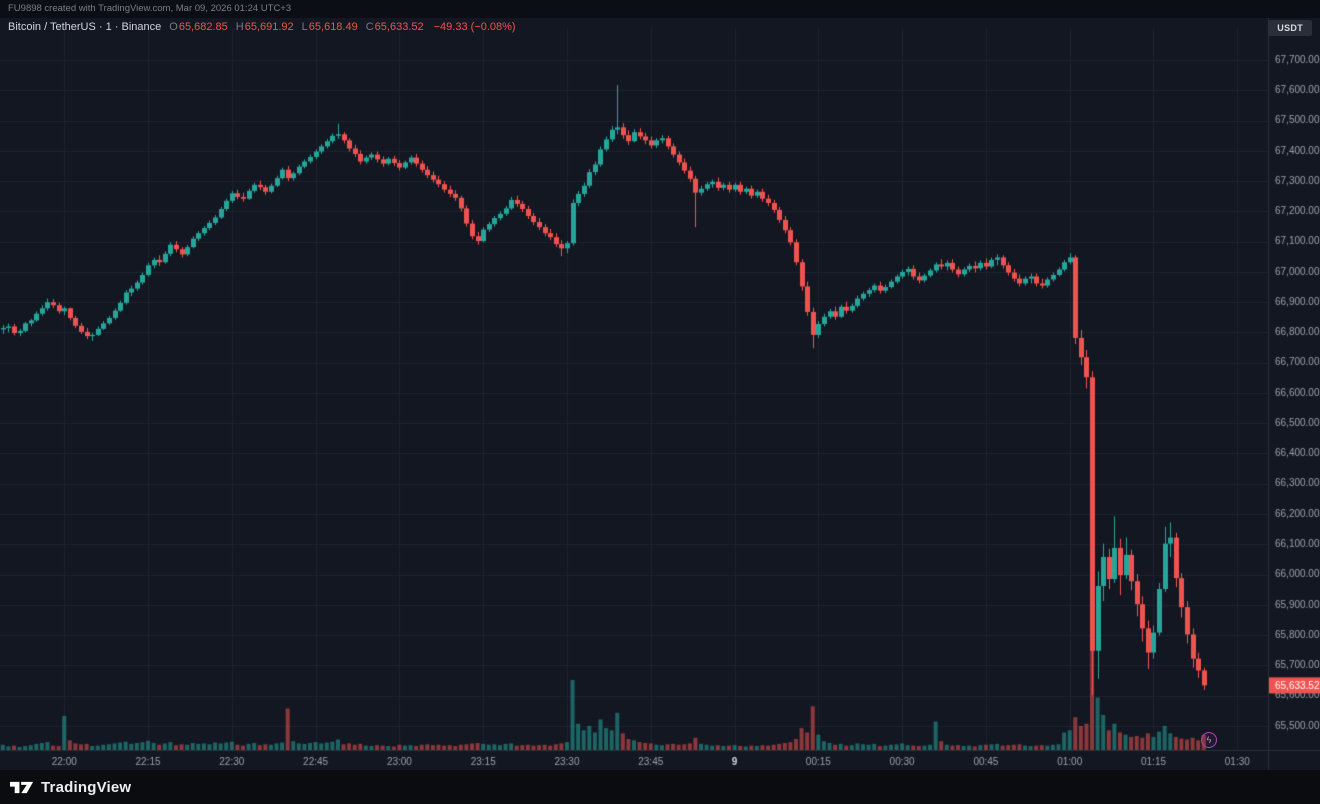 This screenshot has height=804, width=1320. I want to click on tradingview-logo-icon, so click(22, 787).